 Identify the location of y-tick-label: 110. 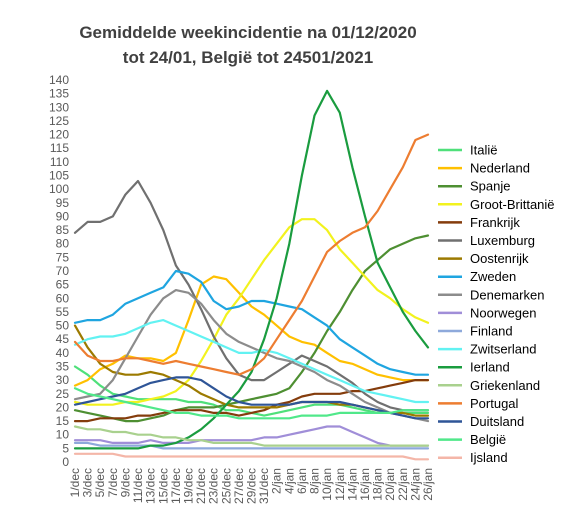
(59, 162).